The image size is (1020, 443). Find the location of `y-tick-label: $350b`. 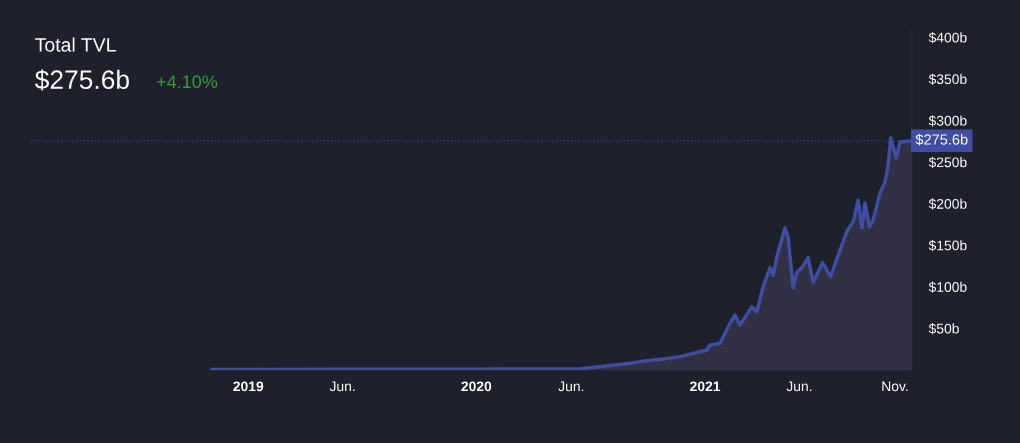

y-tick-label: $350b is located at coordinates (947, 79).